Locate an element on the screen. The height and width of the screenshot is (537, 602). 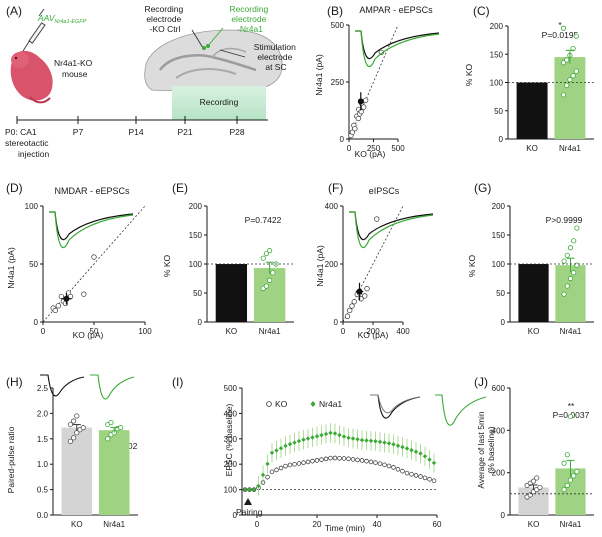
panel-label-j: (J) is located at coordinates (481, 382).